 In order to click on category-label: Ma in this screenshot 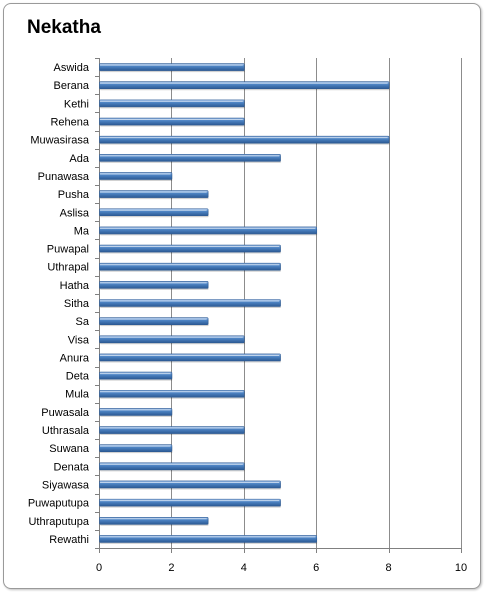, I will do `click(82, 231)`.